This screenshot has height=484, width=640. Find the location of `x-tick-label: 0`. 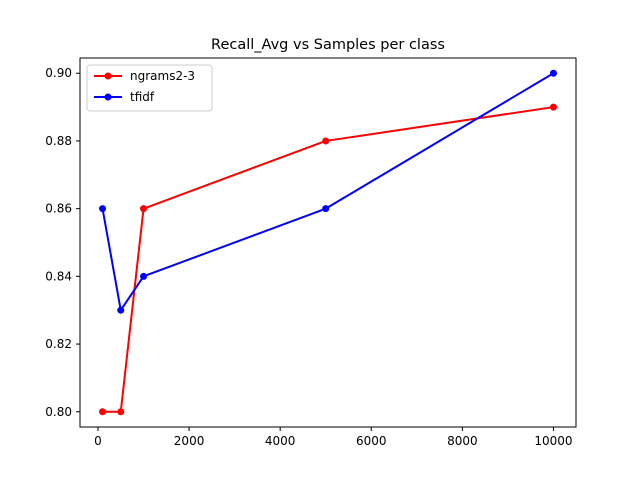

x-tick-label: 0 is located at coordinates (98, 441).